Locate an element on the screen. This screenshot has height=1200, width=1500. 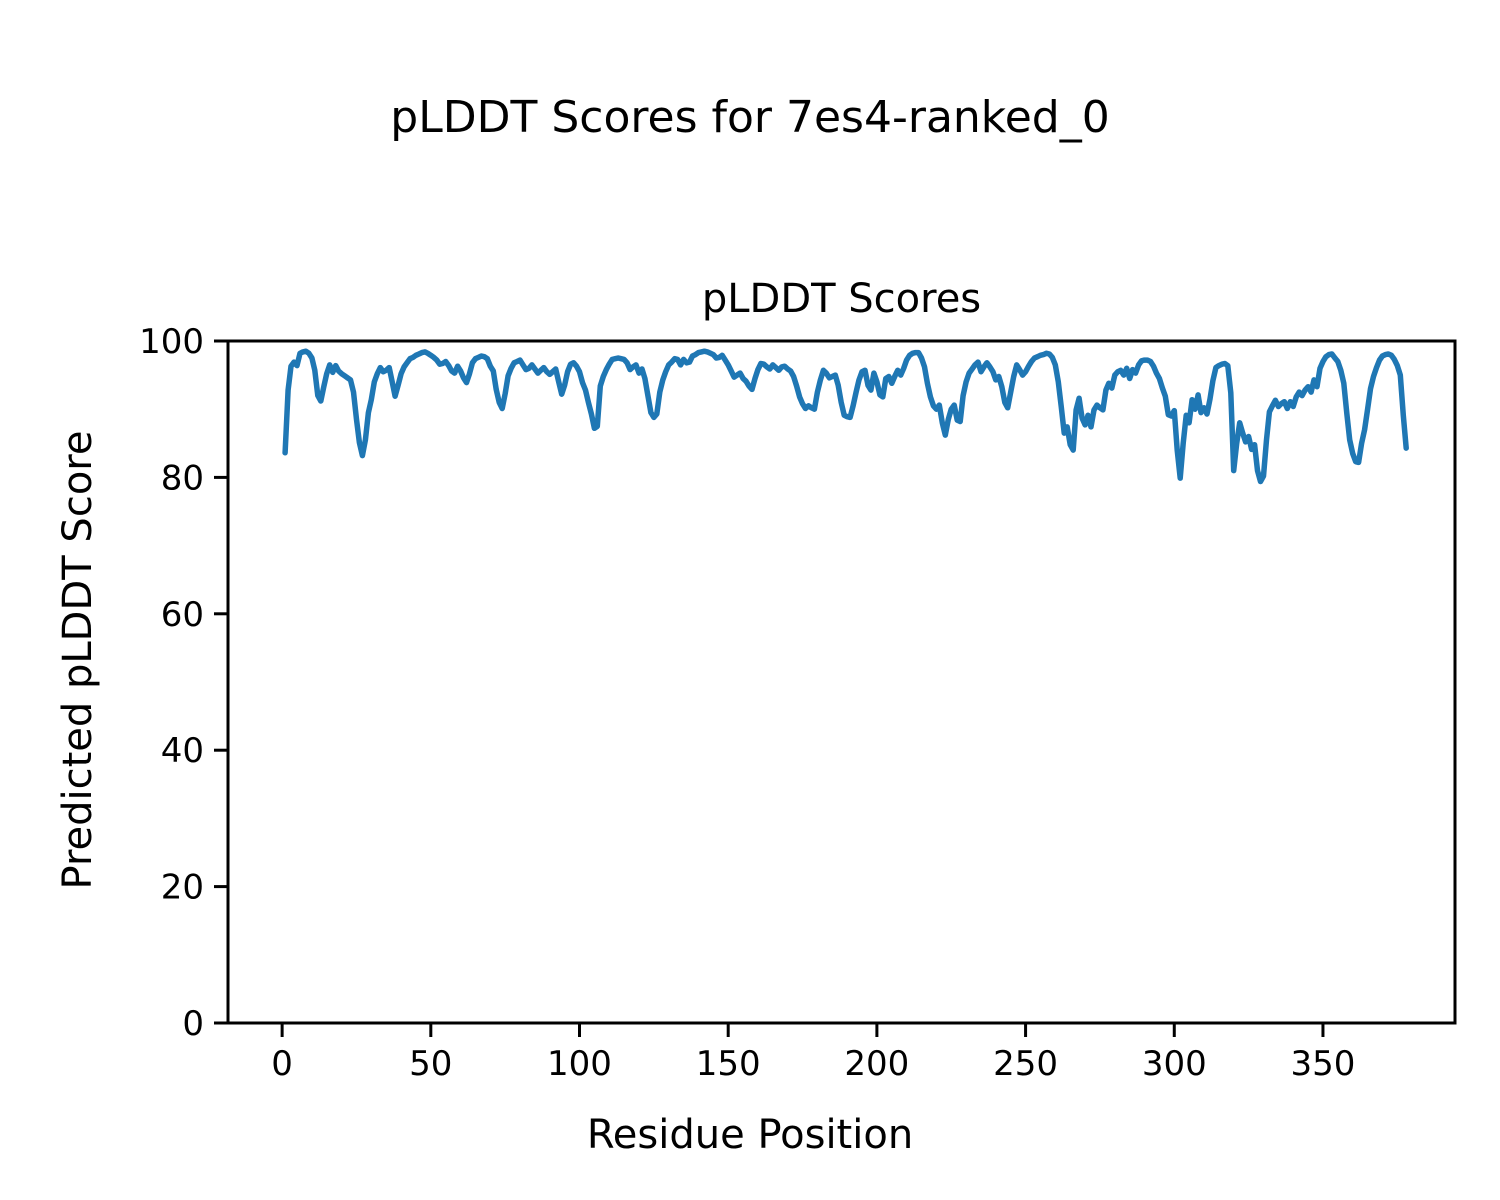
x-axis-label: Residue Position is located at coordinates (750, 1135).